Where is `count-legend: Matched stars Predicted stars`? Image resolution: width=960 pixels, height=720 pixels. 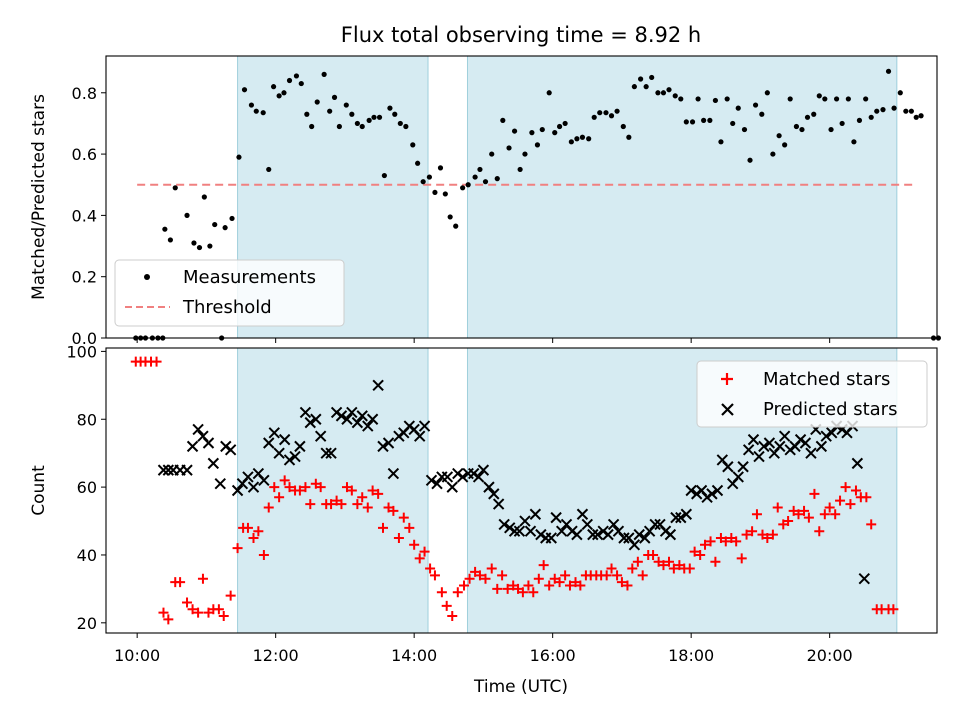 count-legend: Matched stars Predicted stars is located at coordinates (812, 394).